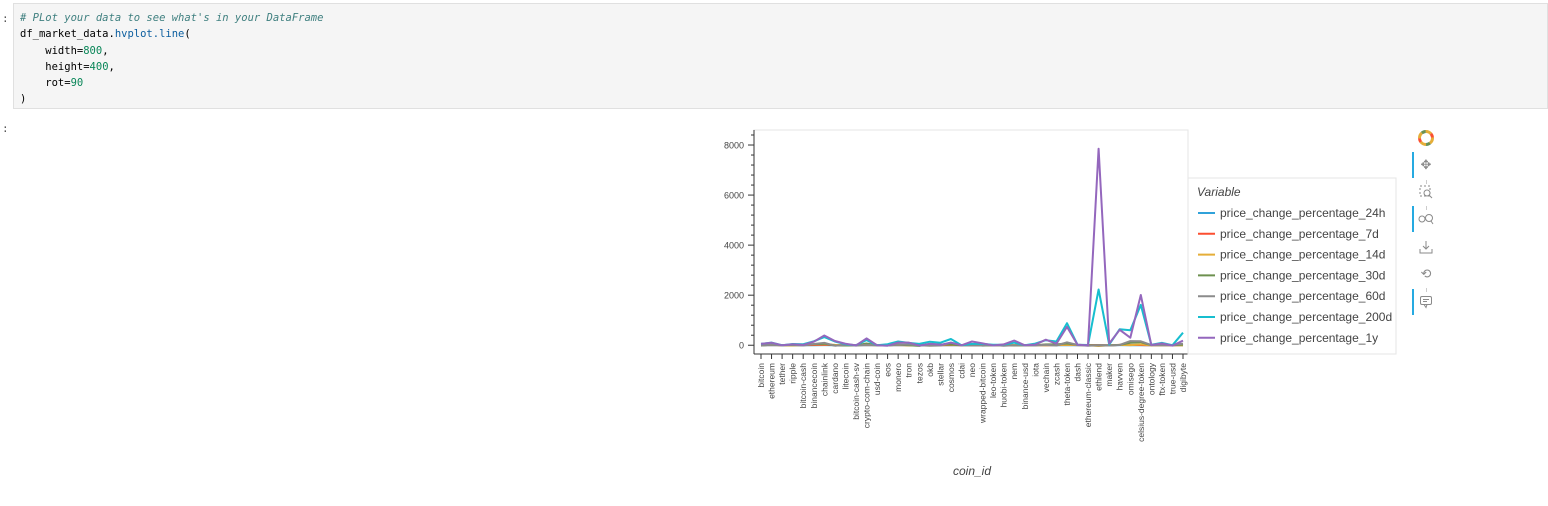  Describe the element at coordinates (734, 146) in the screenshot. I see `y-tick-label: 8000` at that location.